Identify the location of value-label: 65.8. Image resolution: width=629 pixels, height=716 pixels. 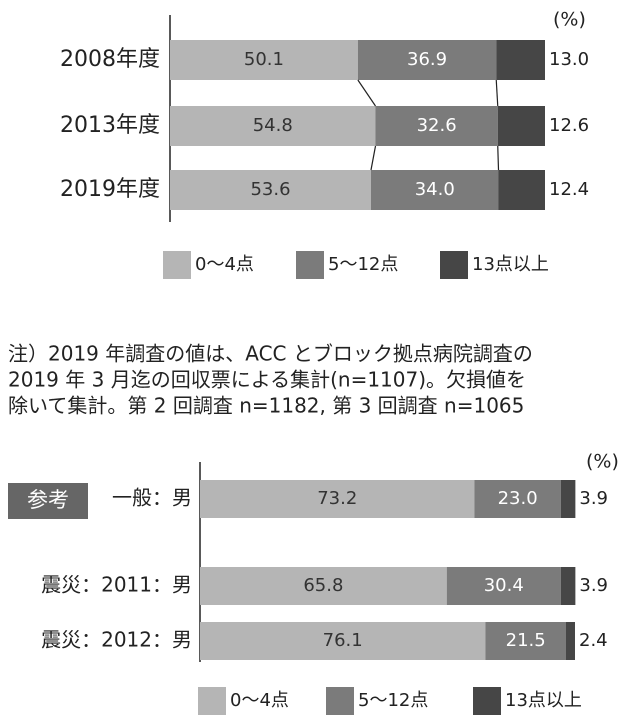
(323, 585).